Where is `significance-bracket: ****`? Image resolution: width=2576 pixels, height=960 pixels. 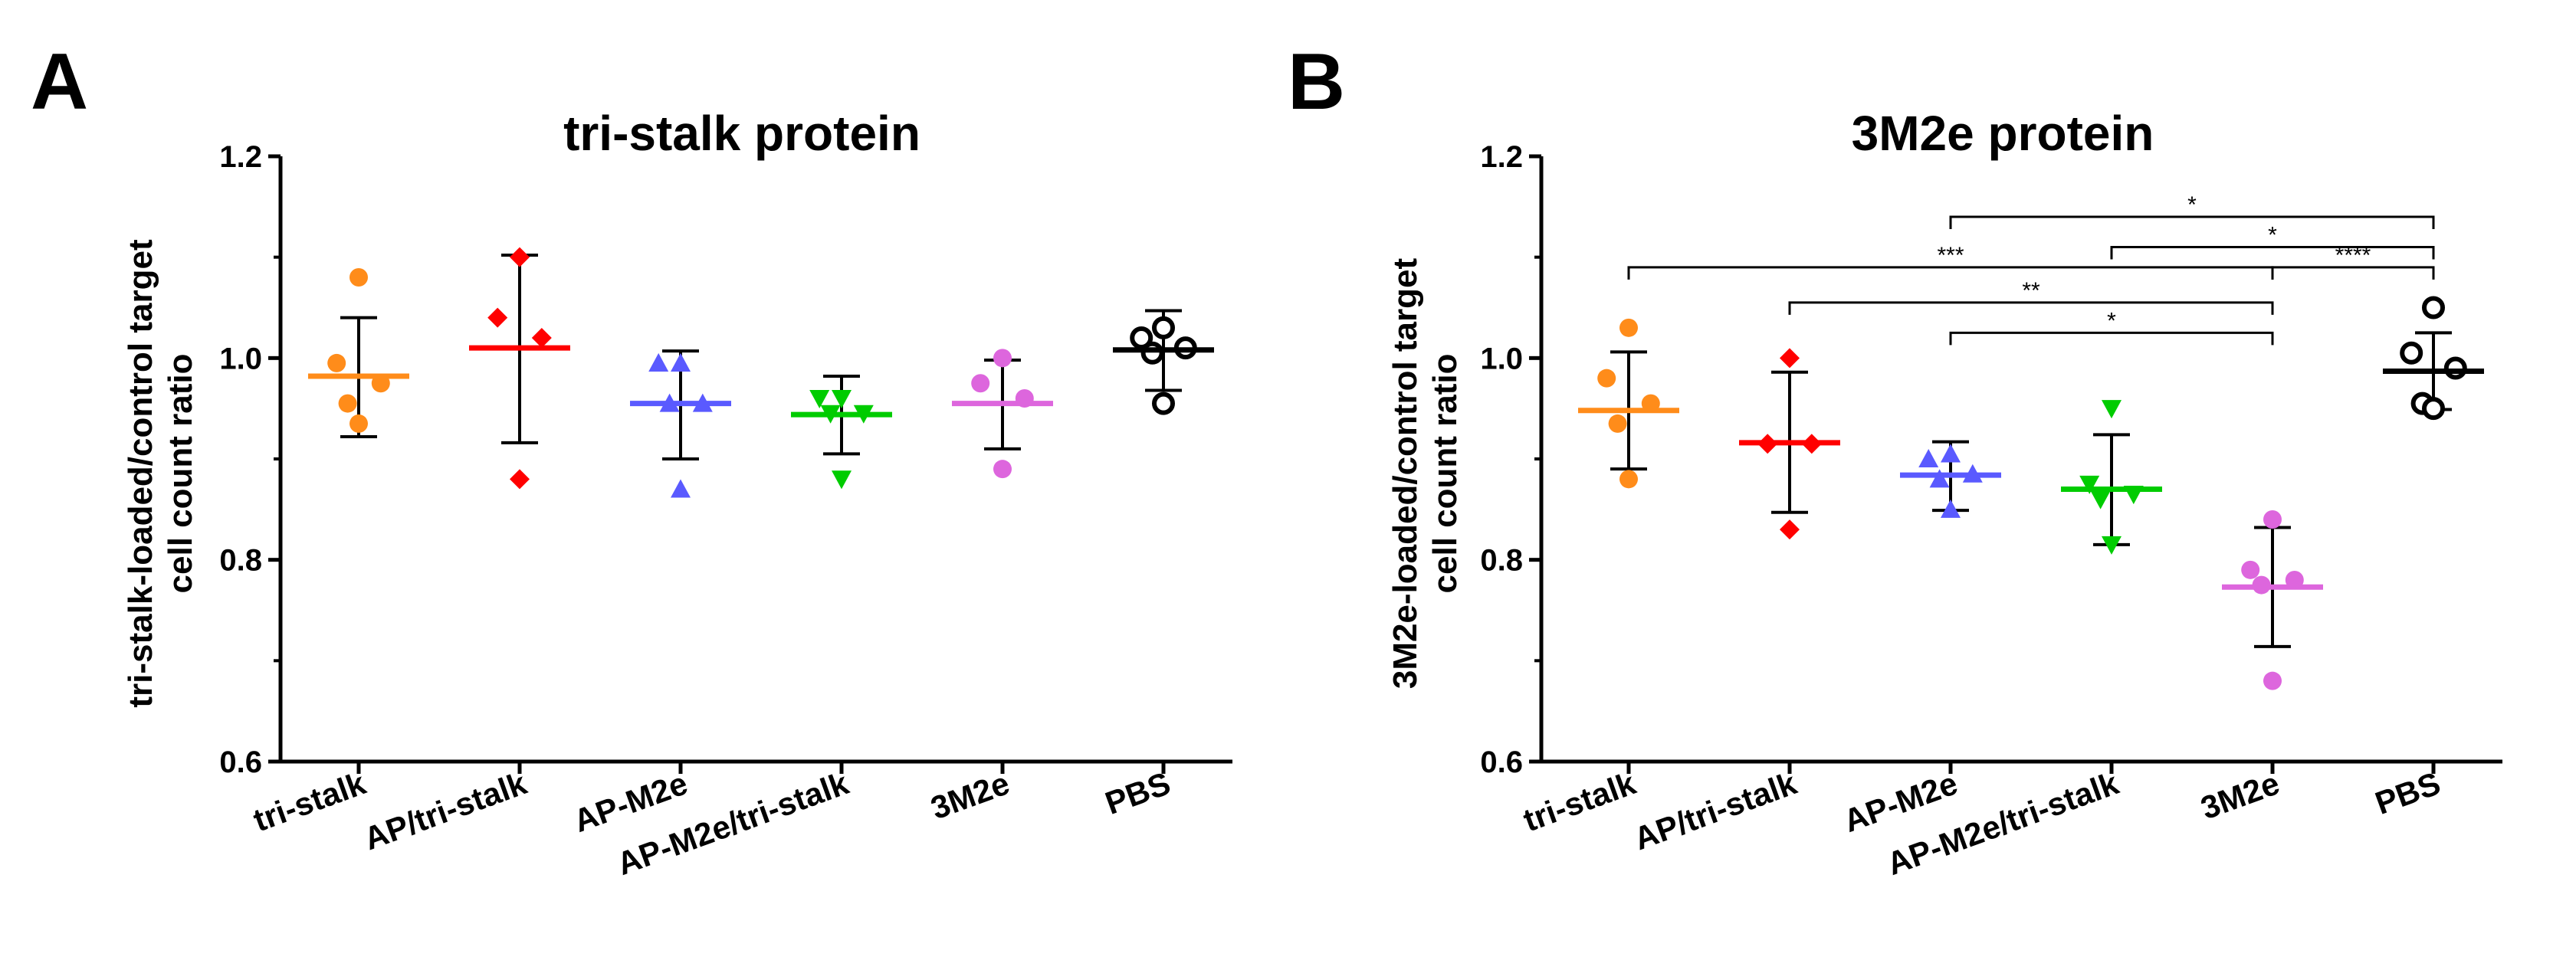 significance-bracket: **** is located at coordinates (2353, 261).